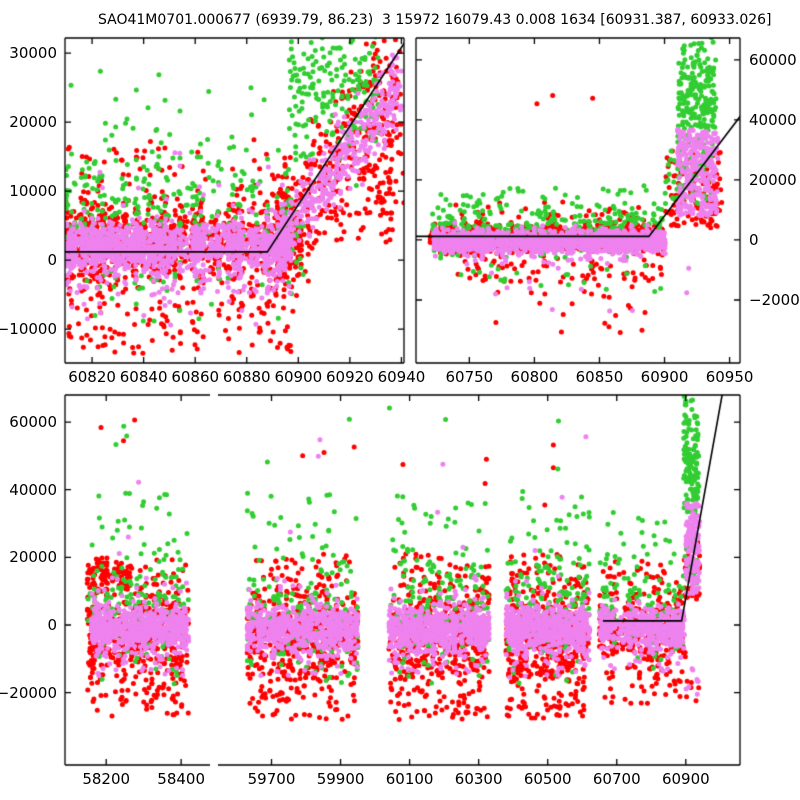 Image resolution: width=800 pixels, height=800 pixels. Describe the element at coordinates (106, 779) in the screenshot. I see `x-tick-label: 58200` at that location.